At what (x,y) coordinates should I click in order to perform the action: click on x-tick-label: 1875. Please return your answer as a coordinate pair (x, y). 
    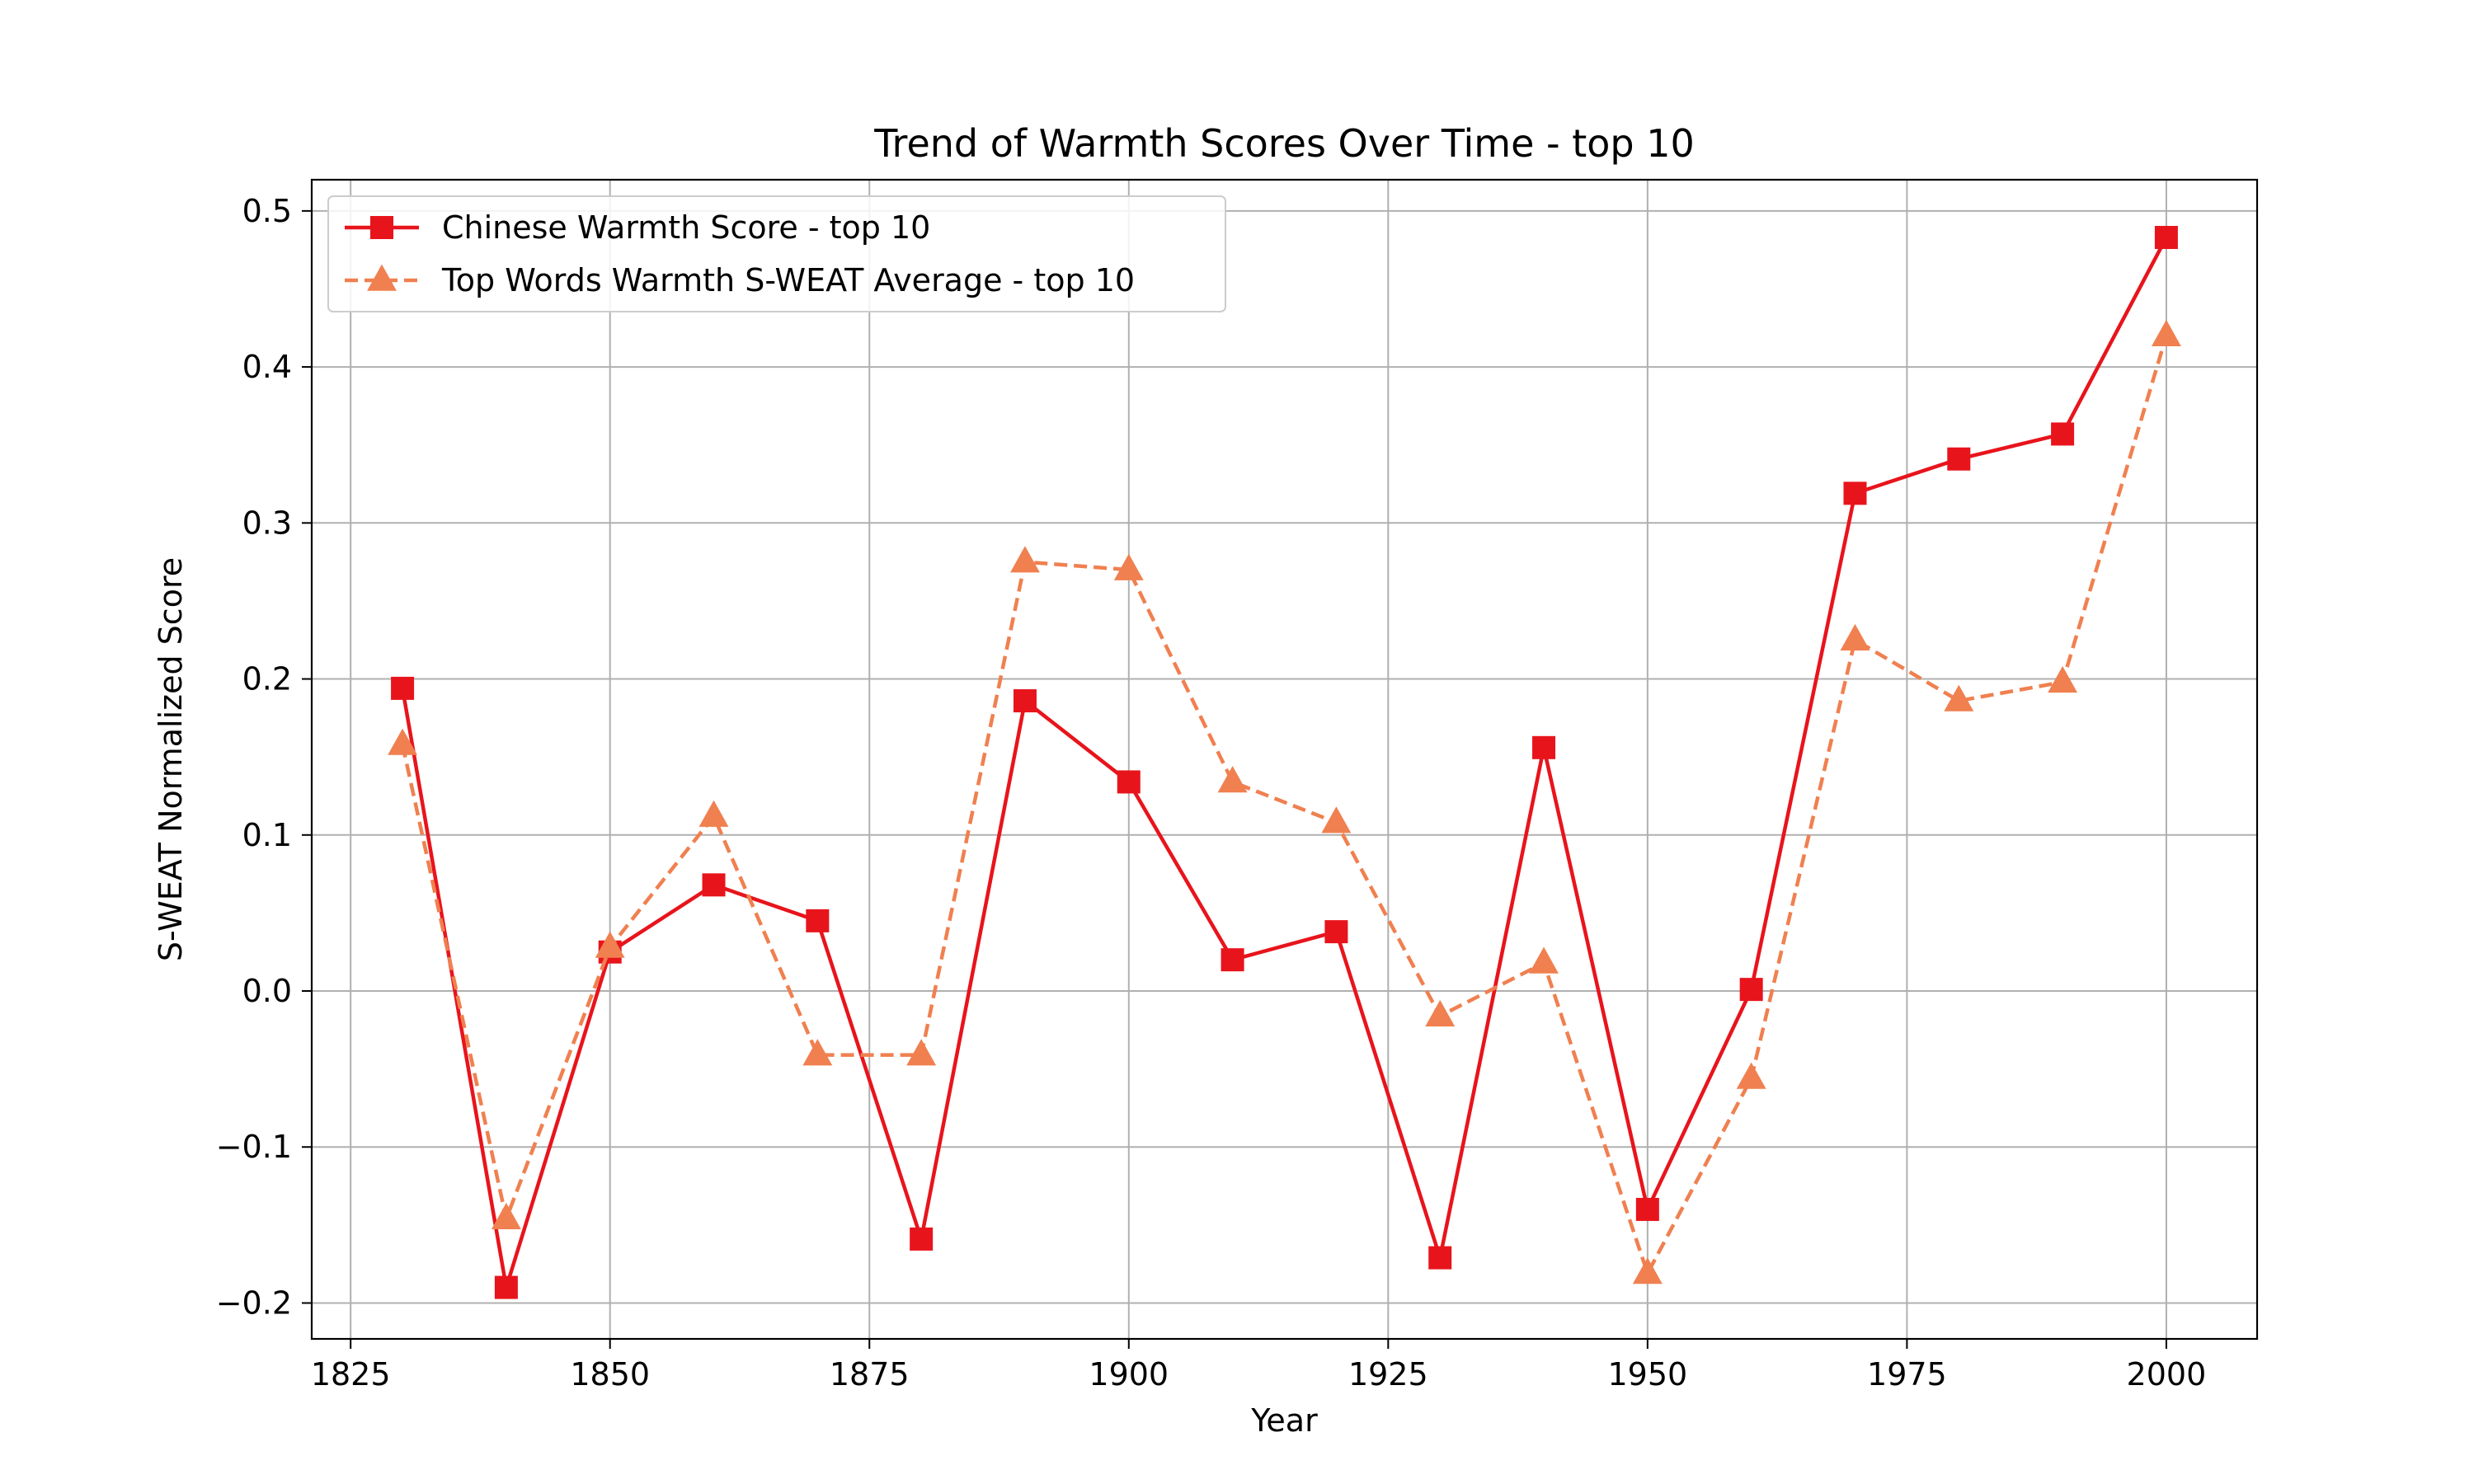
    Looking at the image, I should click on (870, 1374).